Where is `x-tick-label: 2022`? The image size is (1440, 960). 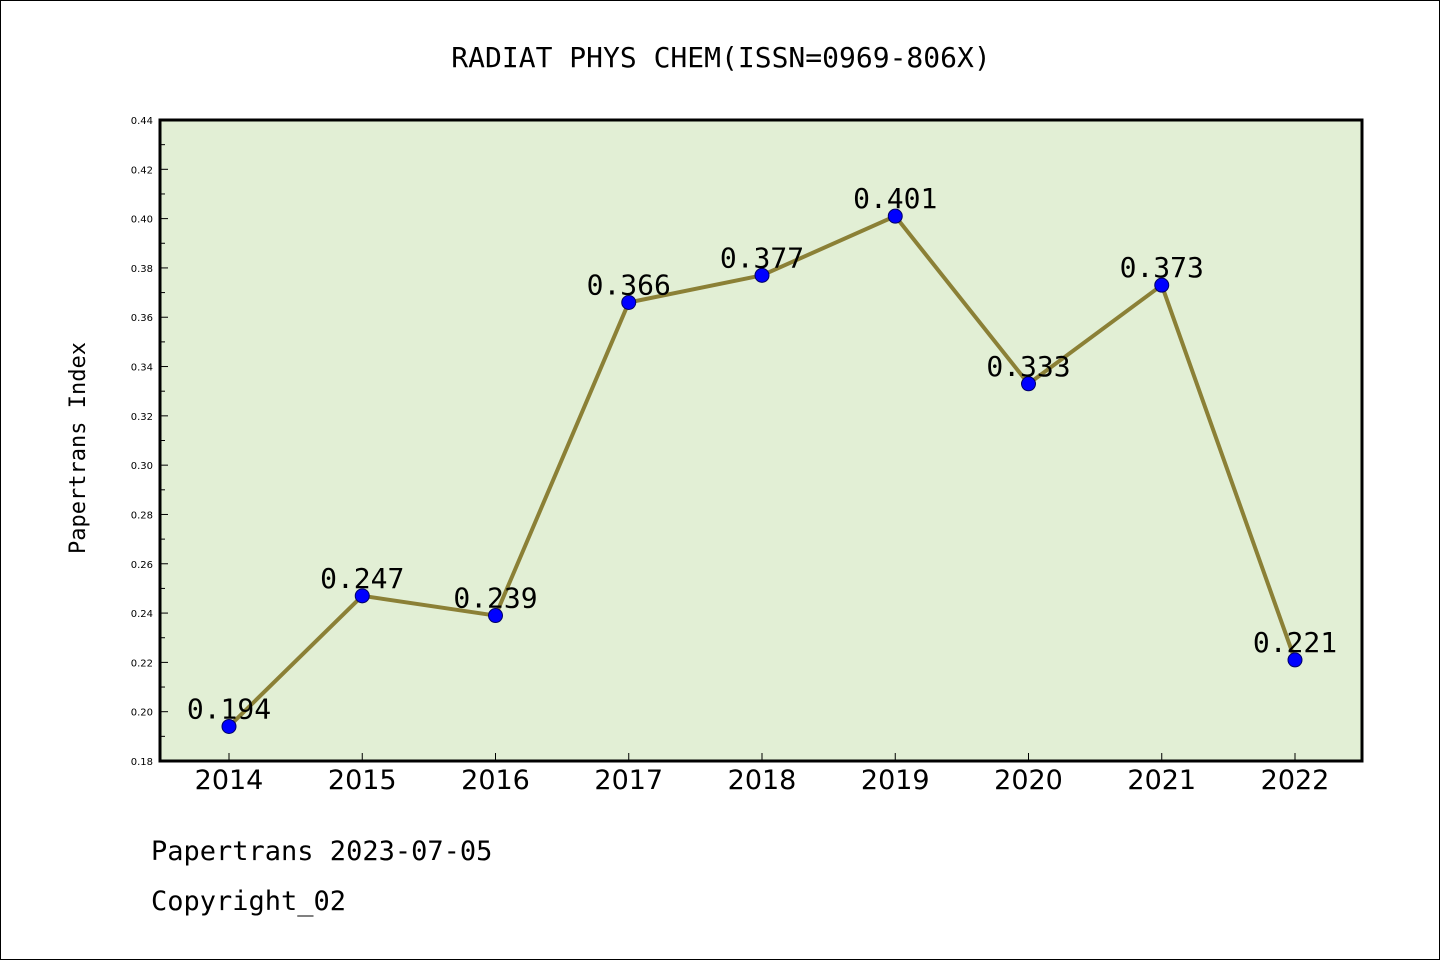 x-tick-label: 2022 is located at coordinates (1295, 780).